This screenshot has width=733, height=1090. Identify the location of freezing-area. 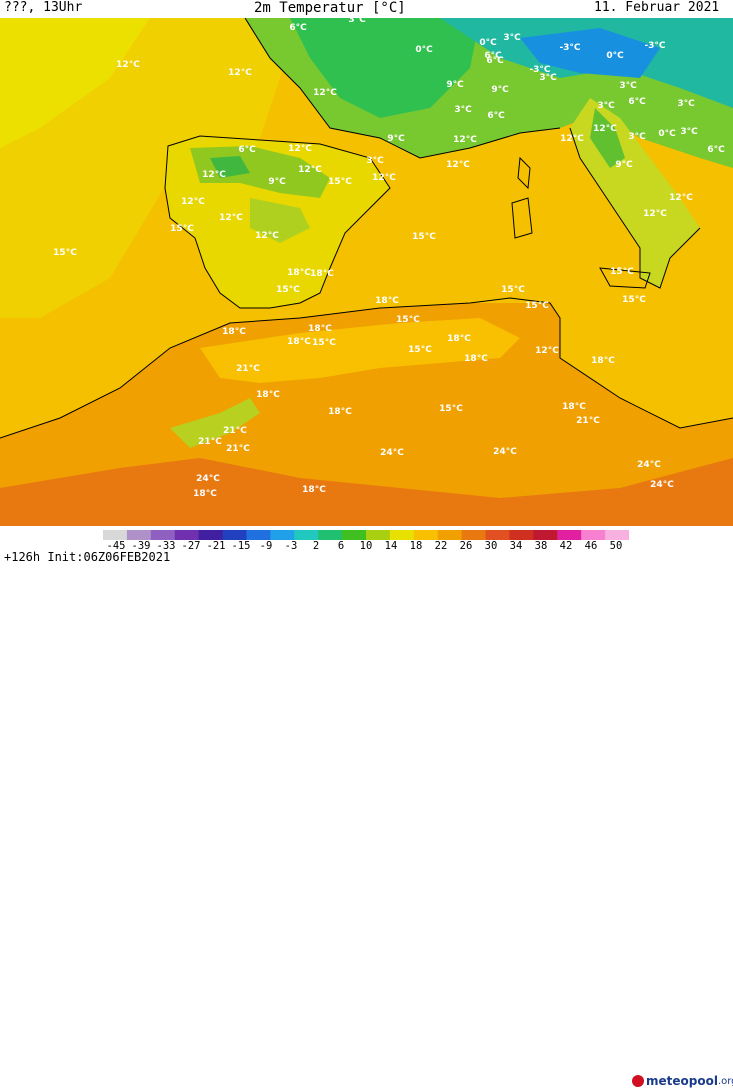
(590, 53).